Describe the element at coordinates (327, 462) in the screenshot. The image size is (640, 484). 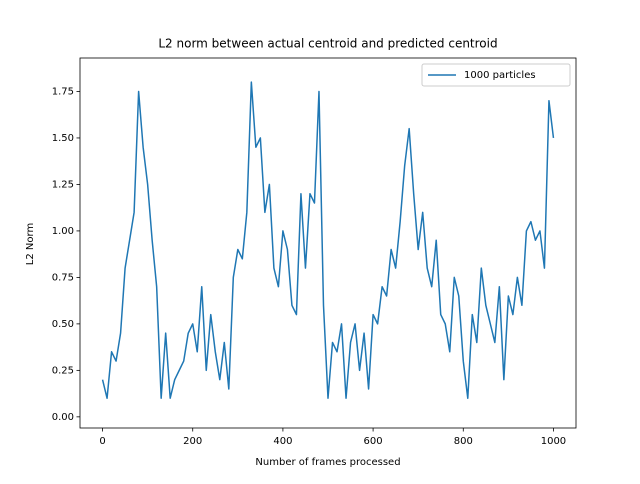
I see `x-axis-label: Number of frames processed` at that location.